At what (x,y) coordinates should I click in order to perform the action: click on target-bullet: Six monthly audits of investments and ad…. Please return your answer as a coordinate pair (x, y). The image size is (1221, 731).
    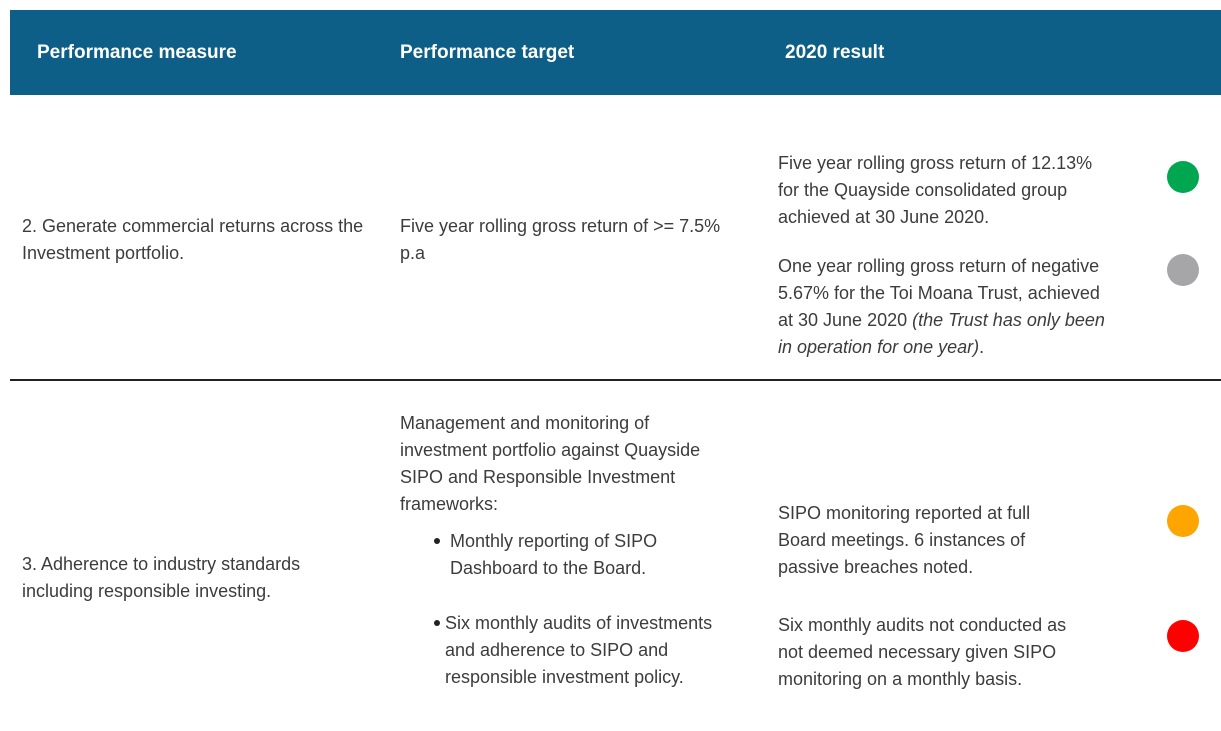
    Looking at the image, I should click on (579, 650).